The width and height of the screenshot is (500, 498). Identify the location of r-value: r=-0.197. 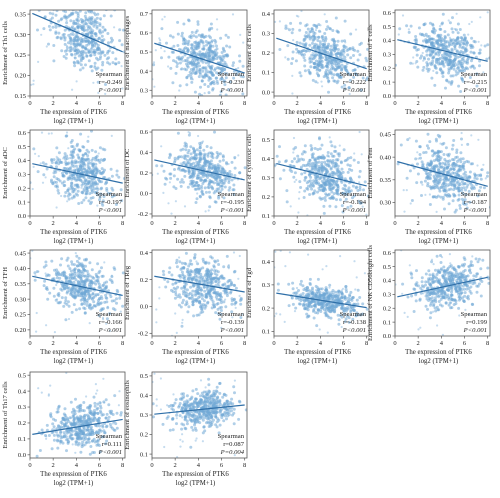
(111, 202).